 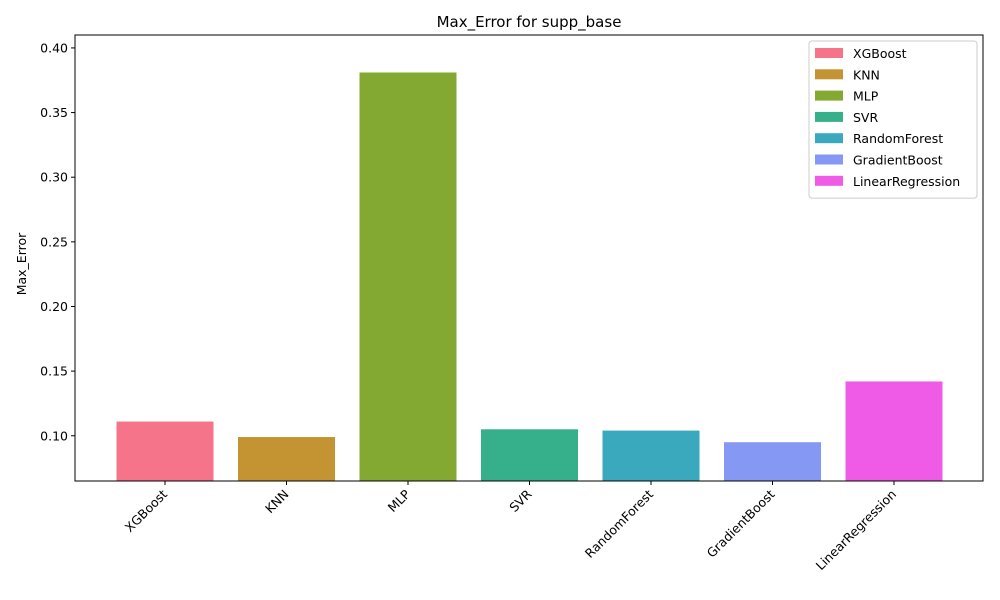 What do you see at coordinates (529, 22) in the screenshot?
I see `chart-title: Max_Error for supp_base` at bounding box center [529, 22].